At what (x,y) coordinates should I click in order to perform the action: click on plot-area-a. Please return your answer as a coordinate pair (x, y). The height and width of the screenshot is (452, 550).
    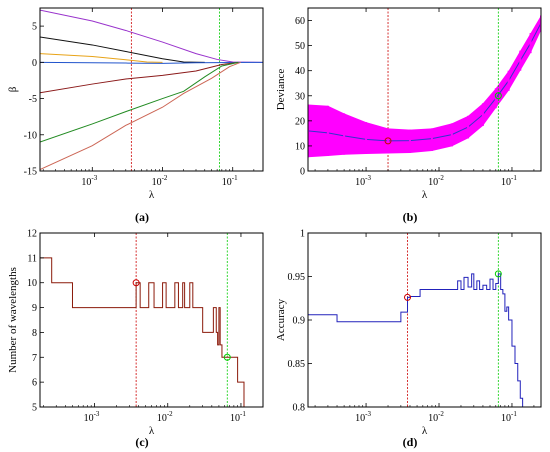
    Looking at the image, I should click on (151, 89).